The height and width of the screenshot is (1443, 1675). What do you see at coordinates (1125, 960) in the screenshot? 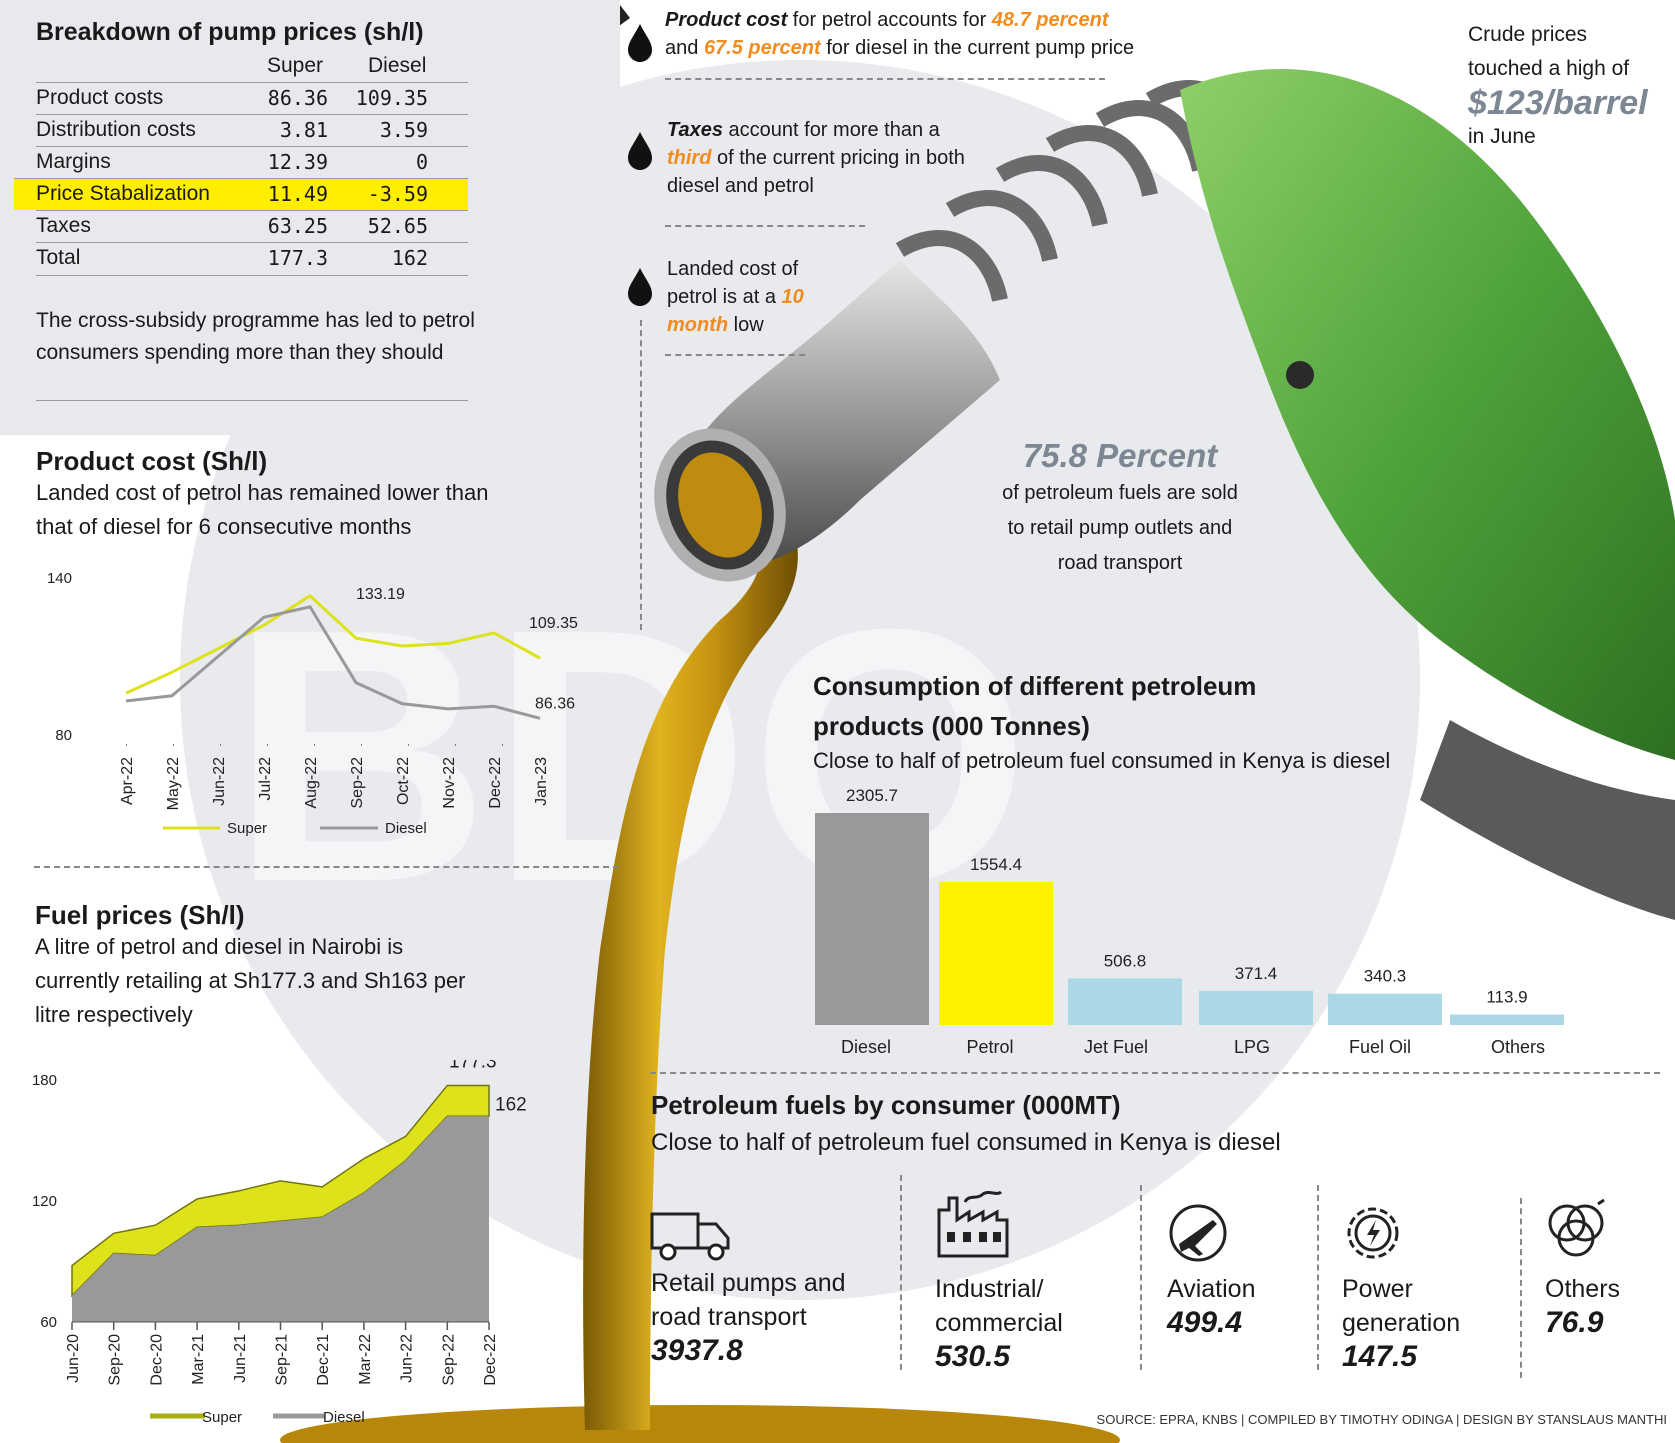
I see `bar-value-label: 506.8` at bounding box center [1125, 960].